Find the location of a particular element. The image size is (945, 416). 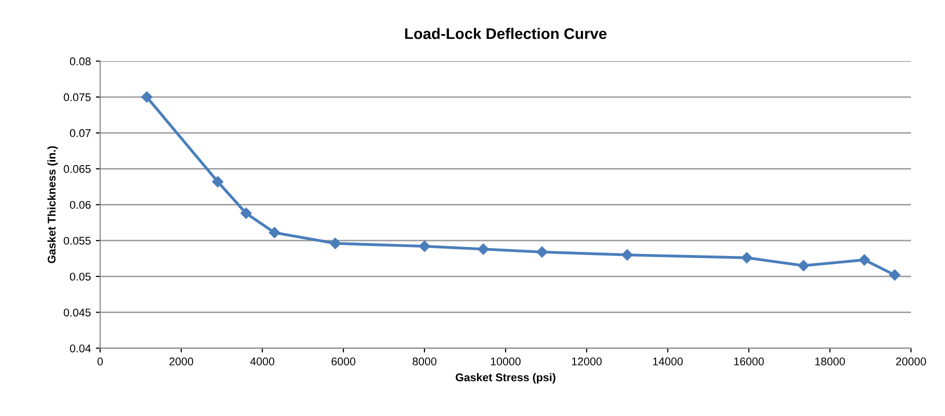

x-tick-label: 14000 is located at coordinates (668, 362).